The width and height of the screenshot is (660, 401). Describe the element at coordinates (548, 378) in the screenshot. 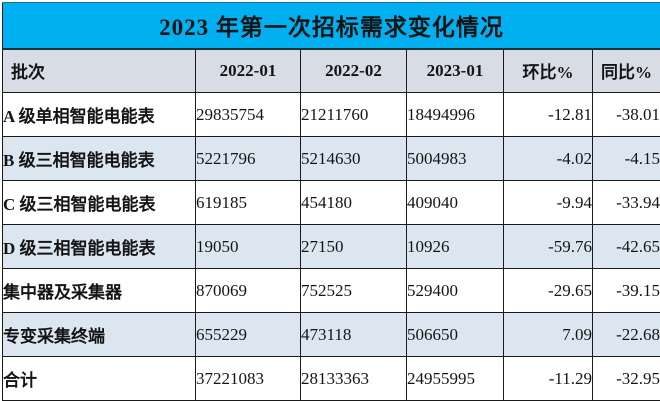

I see `cell-mom: -11.29` at that location.